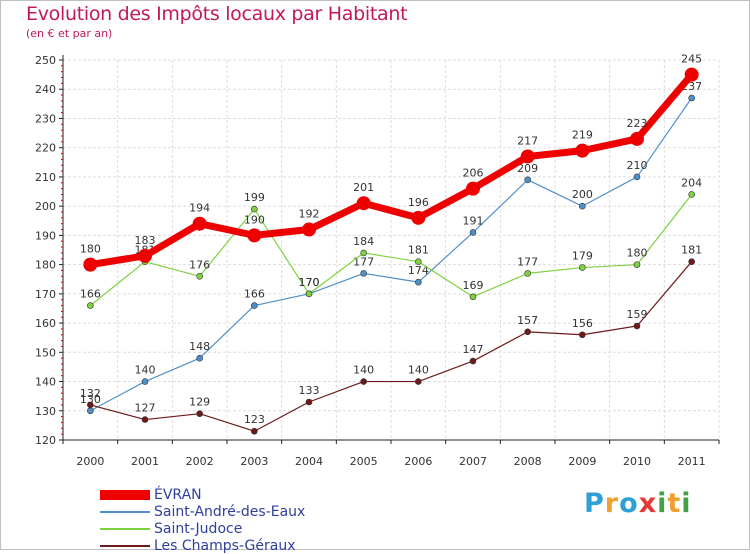 The height and width of the screenshot is (554, 750). I want to click on x-tick-label: 2010, so click(637, 461).